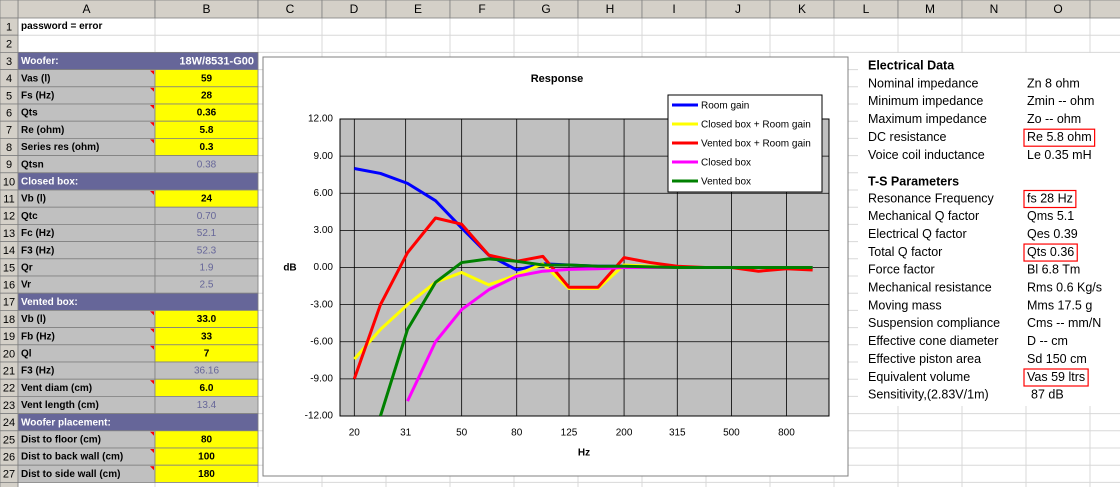 Image resolution: width=1120 pixels, height=487 pixels. I want to click on row-header-label: 10, so click(9, 182).